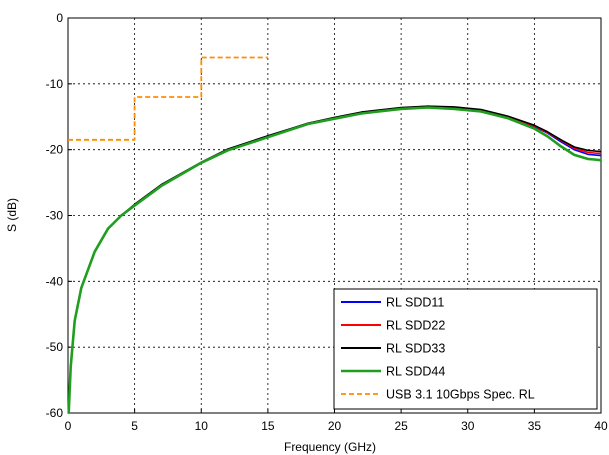 The width and height of the screenshot is (609, 455). I want to click on x-tick-label: 0, so click(68, 426).